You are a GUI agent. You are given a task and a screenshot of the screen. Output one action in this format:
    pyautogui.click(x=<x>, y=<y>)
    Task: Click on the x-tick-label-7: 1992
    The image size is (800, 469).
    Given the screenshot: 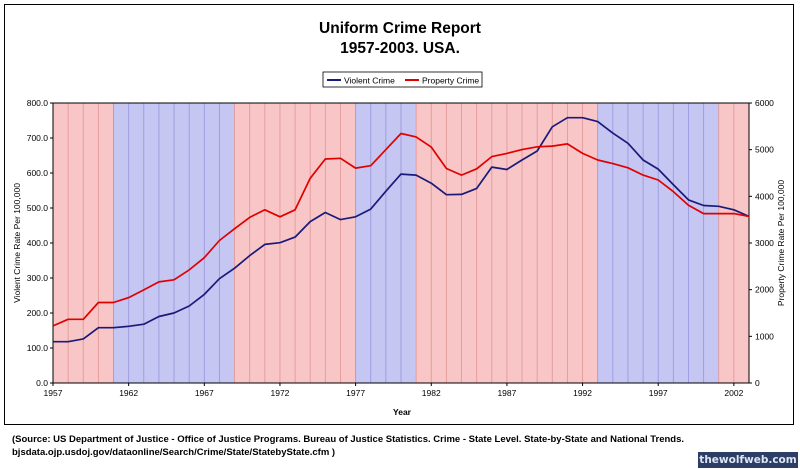 What is the action you would take?
    pyautogui.click(x=582, y=393)
    